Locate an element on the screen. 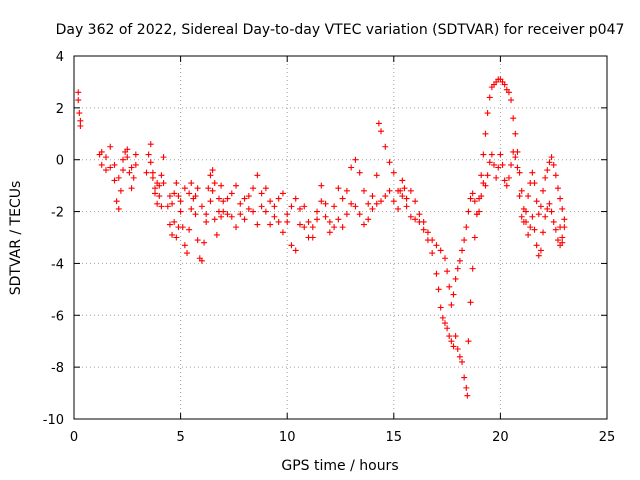  x-tick-label: 10 is located at coordinates (287, 437).